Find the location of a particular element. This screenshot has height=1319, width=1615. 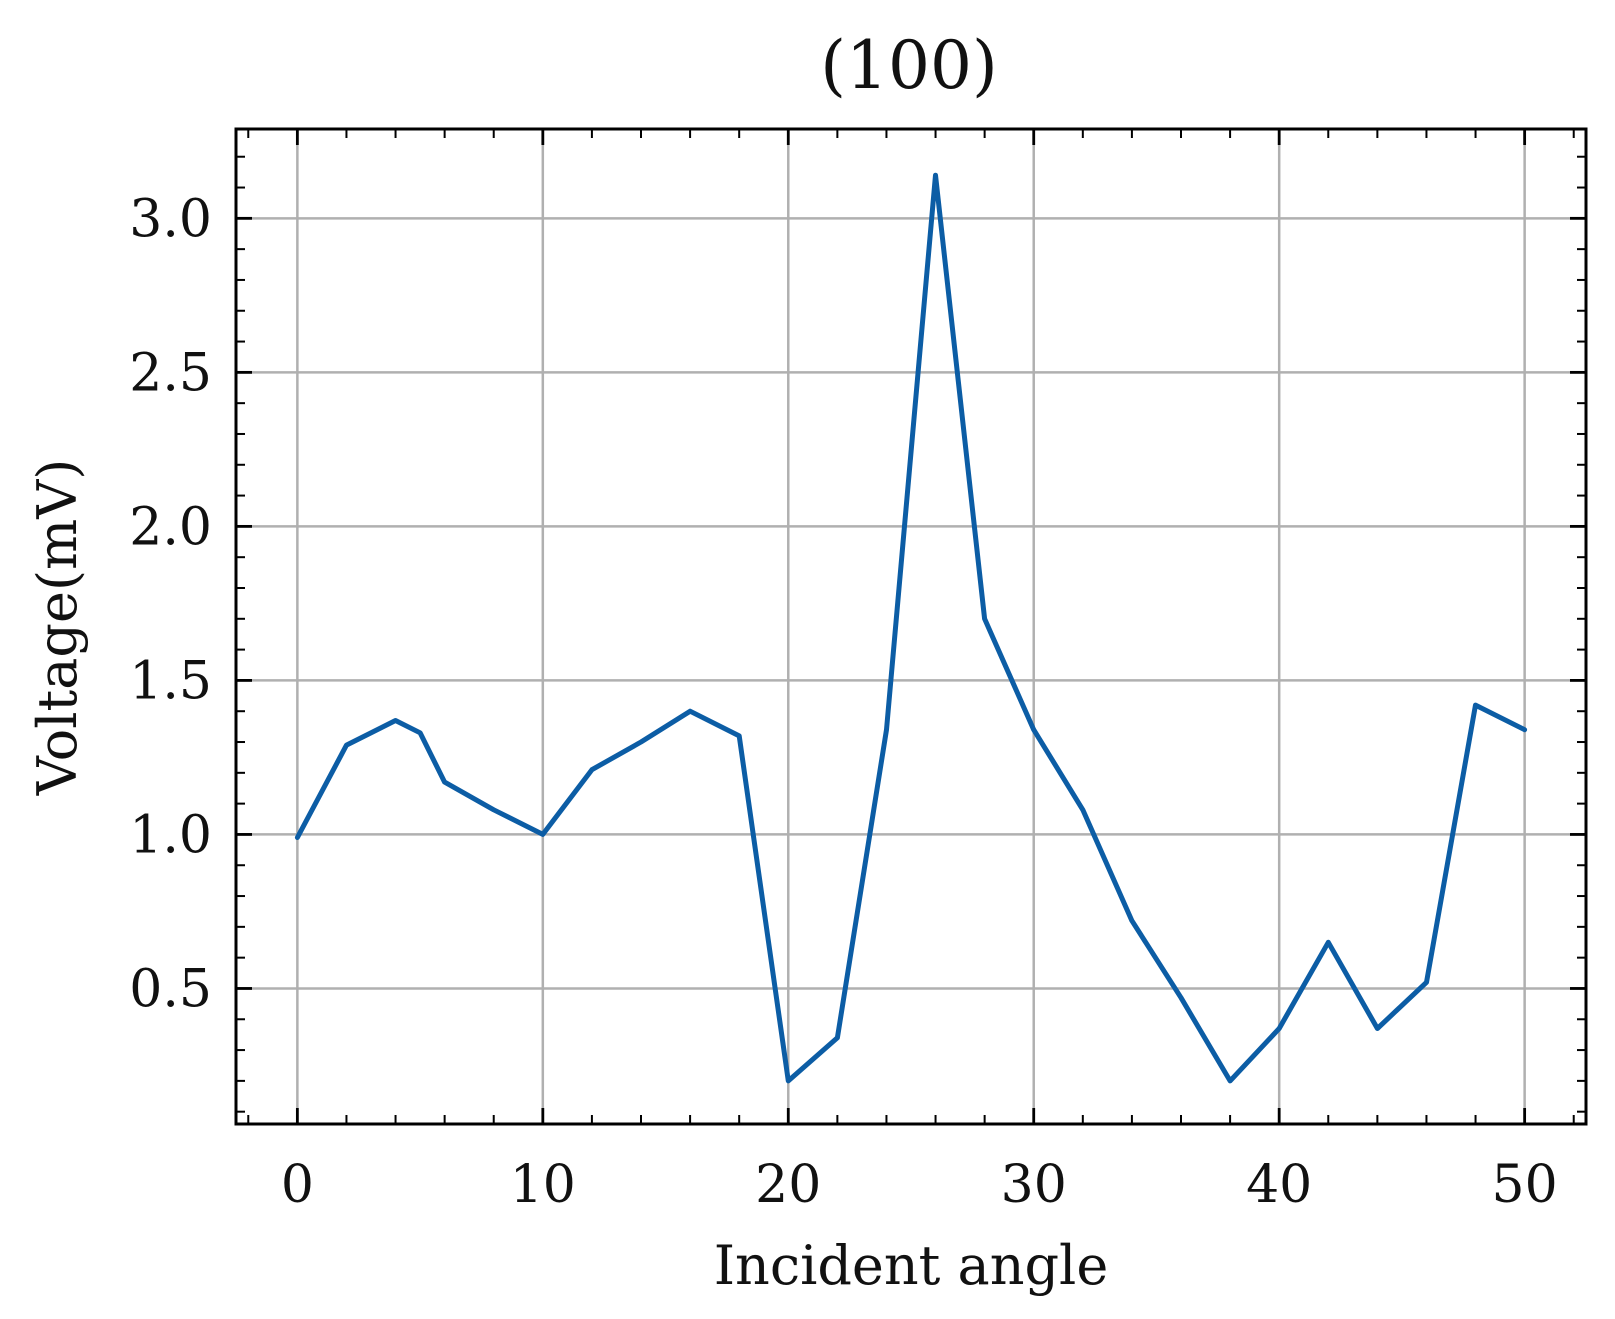

y-tick-label: 1.0 is located at coordinates (170, 835).